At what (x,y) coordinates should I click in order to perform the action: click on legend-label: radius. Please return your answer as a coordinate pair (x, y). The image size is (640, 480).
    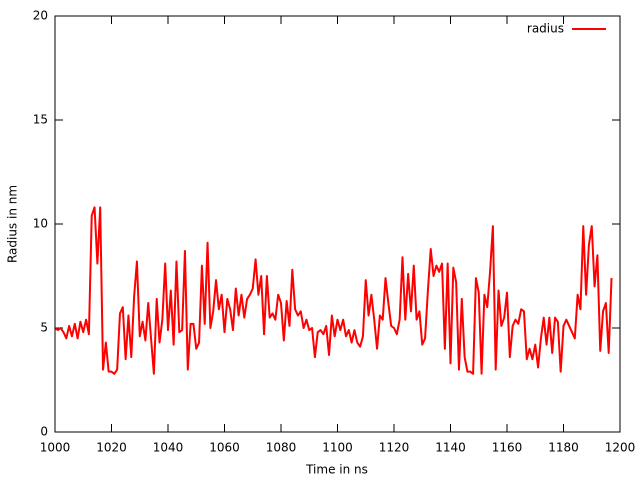
    Looking at the image, I should click on (545, 29).